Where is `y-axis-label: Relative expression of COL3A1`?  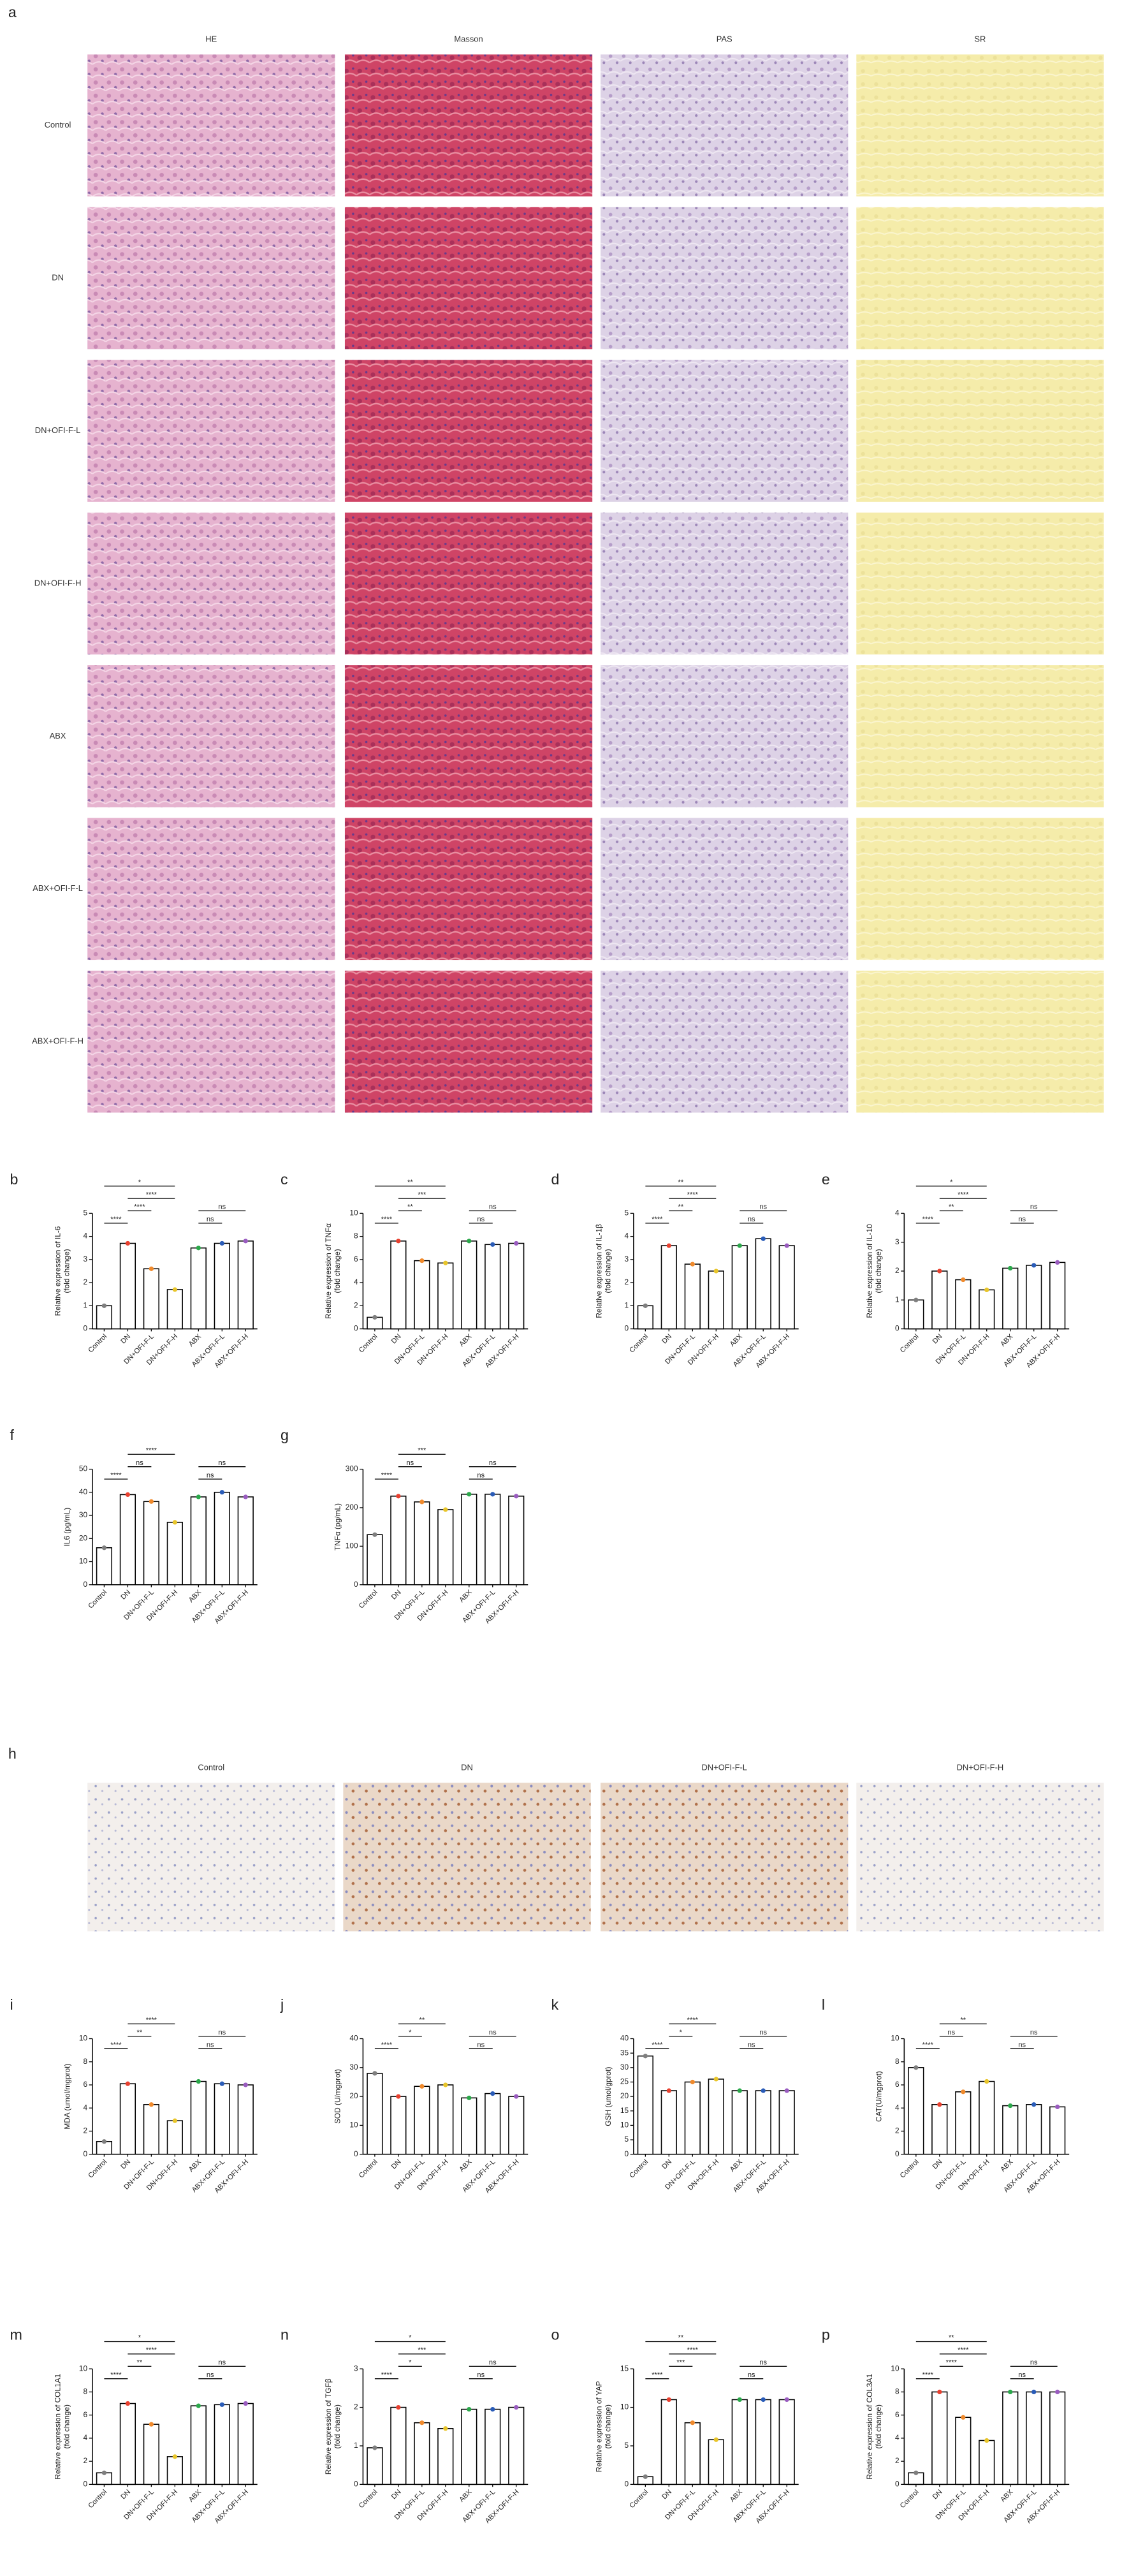 y-axis-label: Relative expression of COL3A1 is located at coordinates (869, 2426).